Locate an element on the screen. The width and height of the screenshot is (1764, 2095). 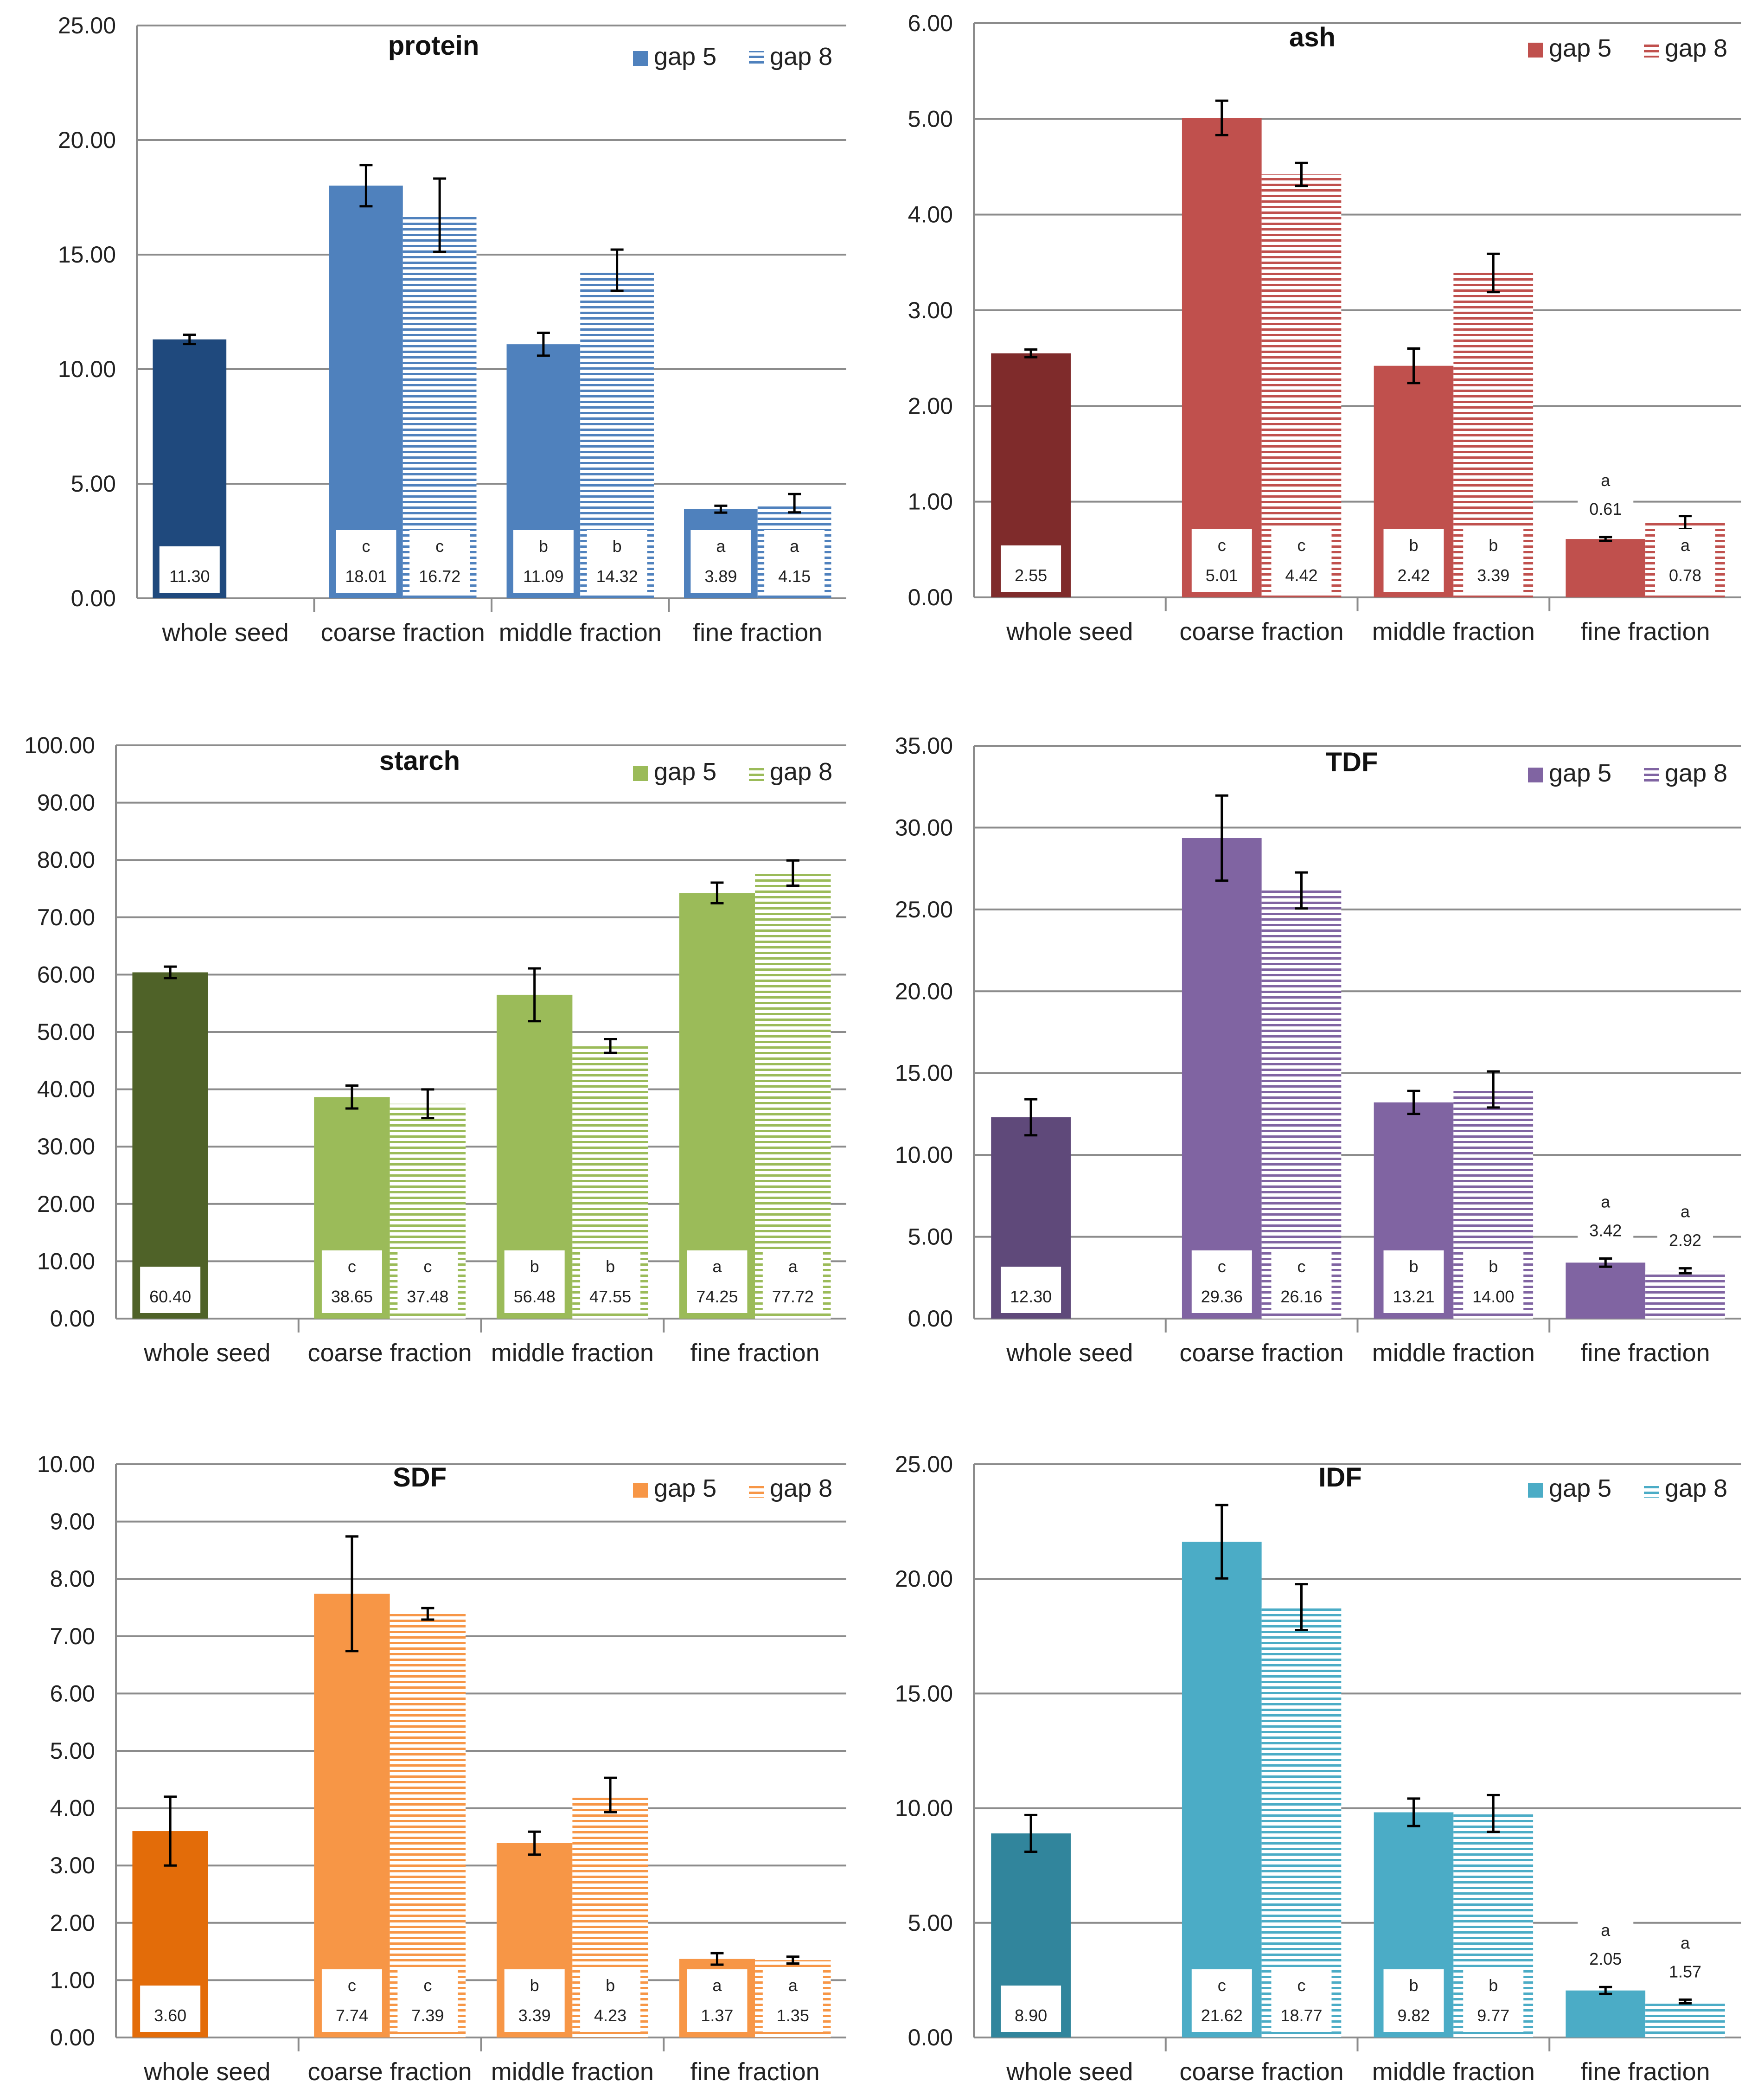
data-label: 13.21 is located at coordinates (1413, 1296).